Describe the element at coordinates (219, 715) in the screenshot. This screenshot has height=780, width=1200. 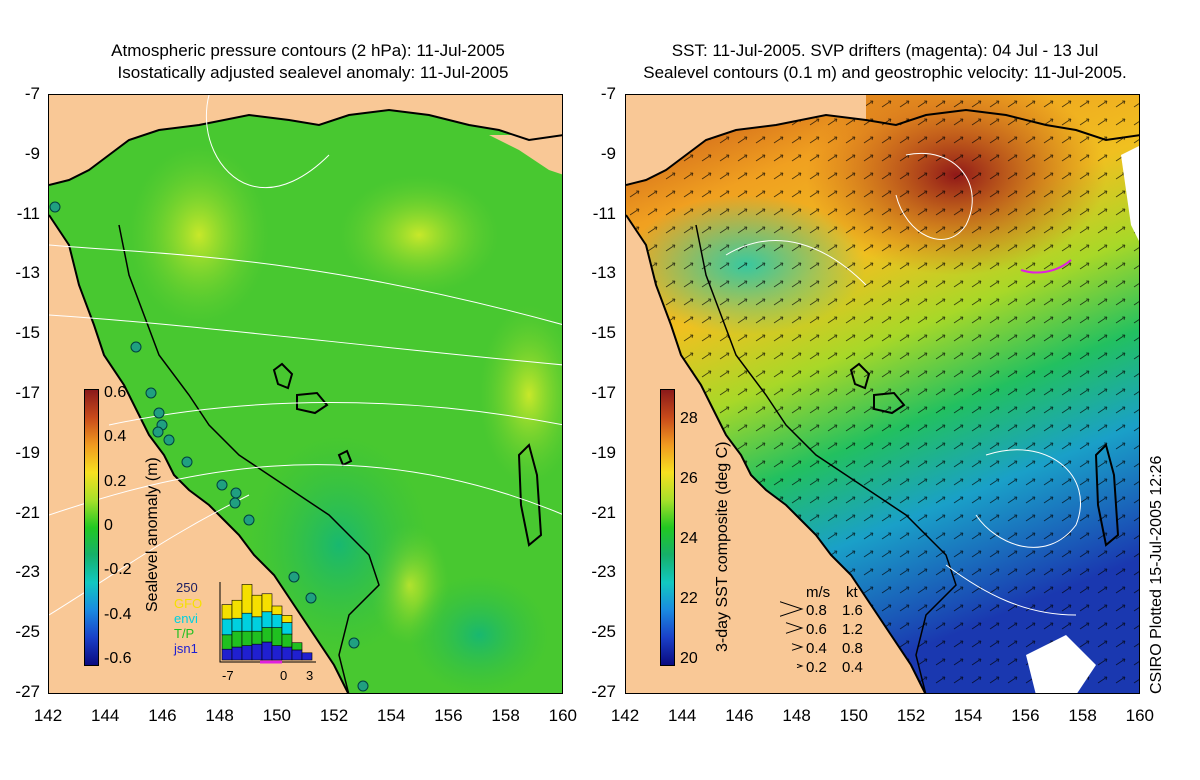
I see `left-xtick-3: 148` at that location.